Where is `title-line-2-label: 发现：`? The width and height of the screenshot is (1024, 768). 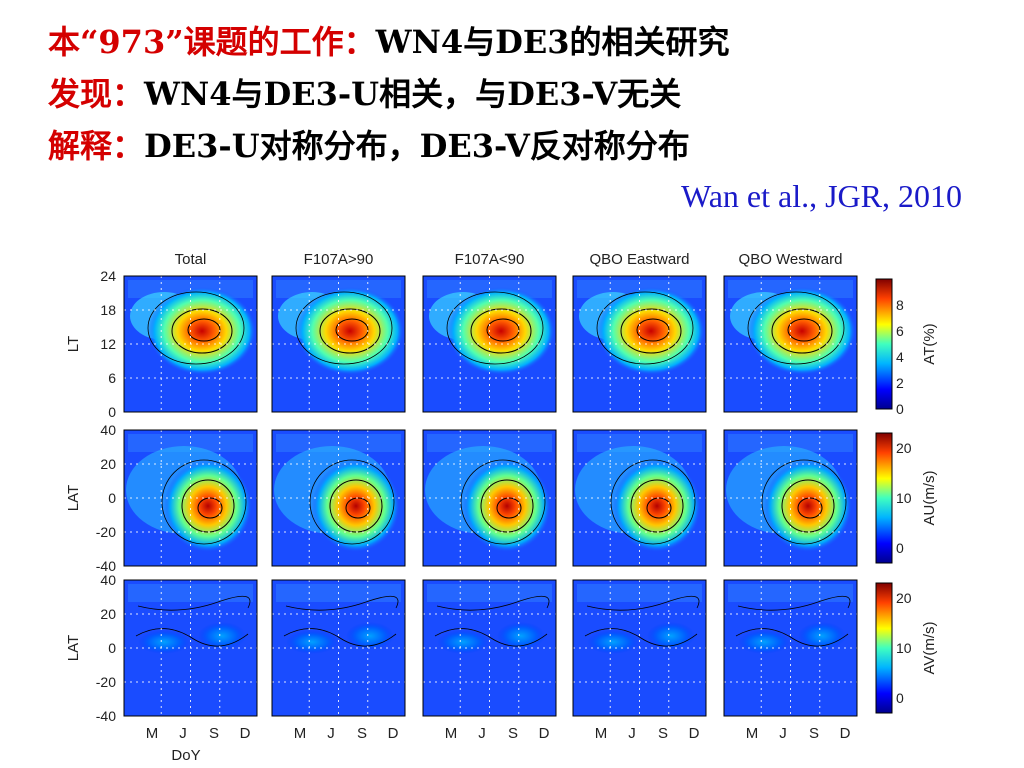 title-line-2-label: 发现： is located at coordinates (96, 94).